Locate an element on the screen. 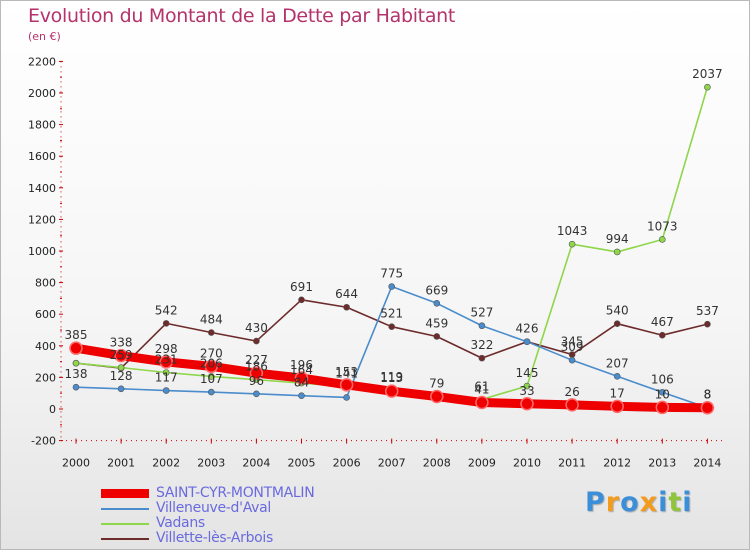  data-label: 207 is located at coordinates (617, 363).